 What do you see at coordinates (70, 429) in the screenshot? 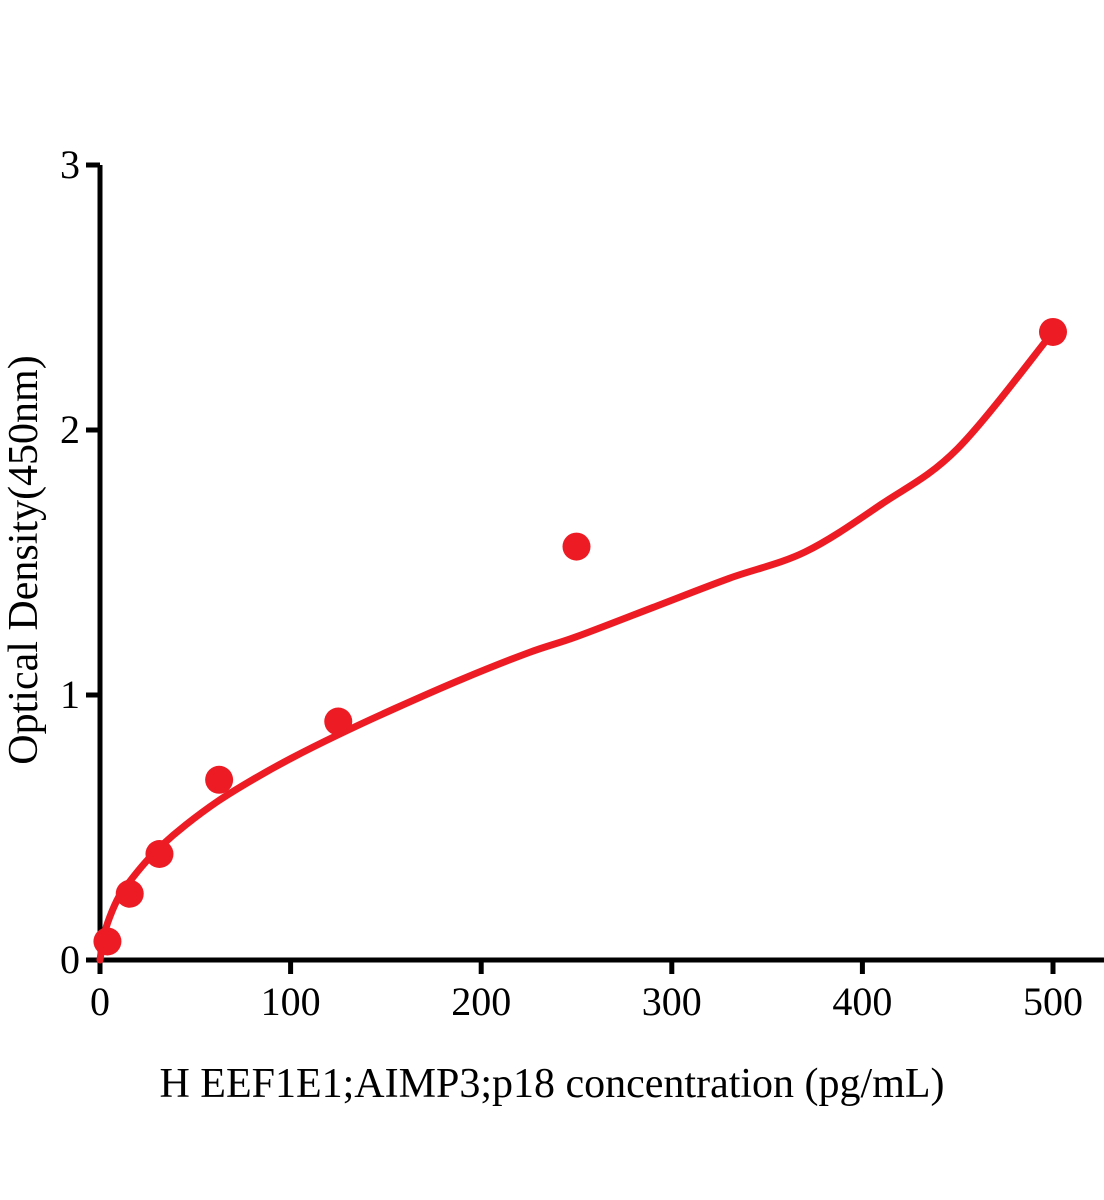
I see `y-axis-tick-label: 2` at bounding box center [70, 429].